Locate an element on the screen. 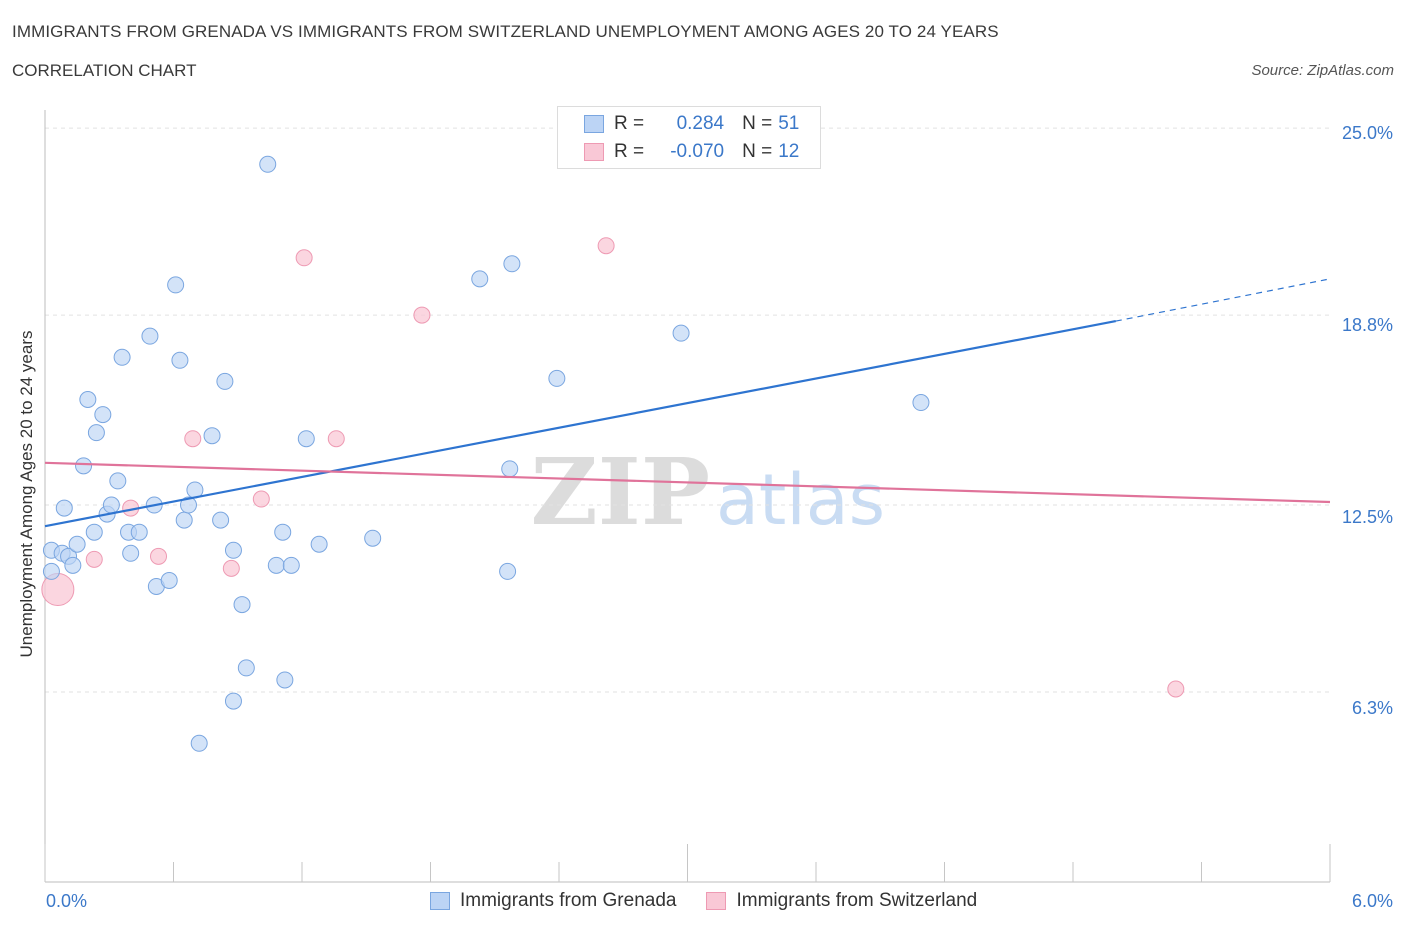 The image size is (1406, 930). legend-item-switzerland: Immigrants from Switzerland is located at coordinates (841, 901).